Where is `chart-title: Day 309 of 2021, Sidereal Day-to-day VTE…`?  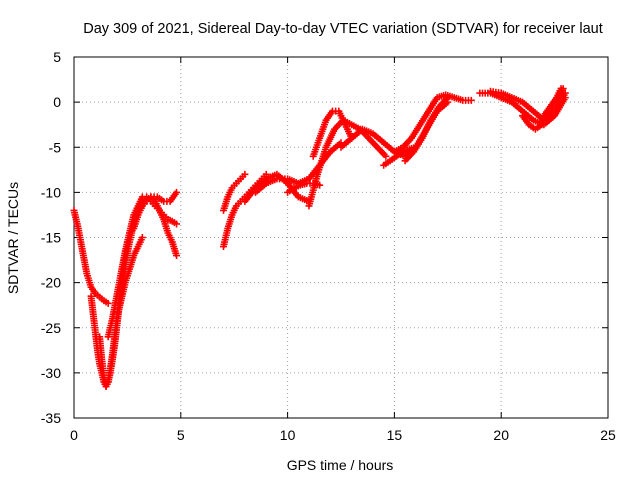 chart-title: Day 309 of 2021, Sidereal Day-to-day VTE… is located at coordinates (343, 29).